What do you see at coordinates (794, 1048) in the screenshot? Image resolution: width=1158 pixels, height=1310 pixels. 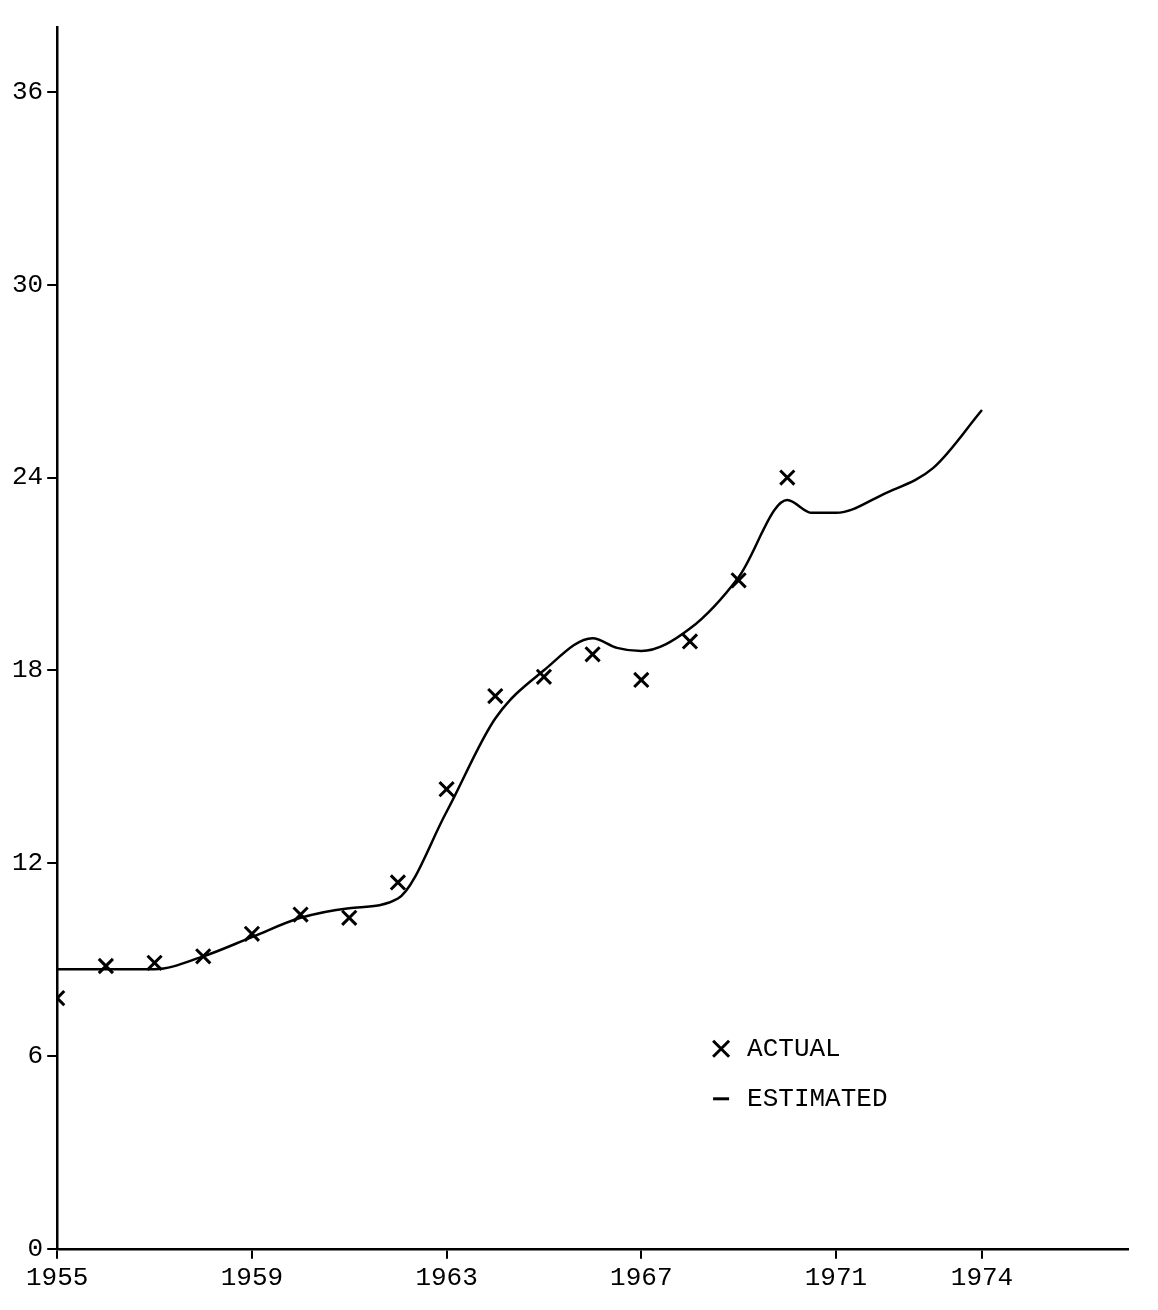 I see `legend-label: ACTUAL` at bounding box center [794, 1048].